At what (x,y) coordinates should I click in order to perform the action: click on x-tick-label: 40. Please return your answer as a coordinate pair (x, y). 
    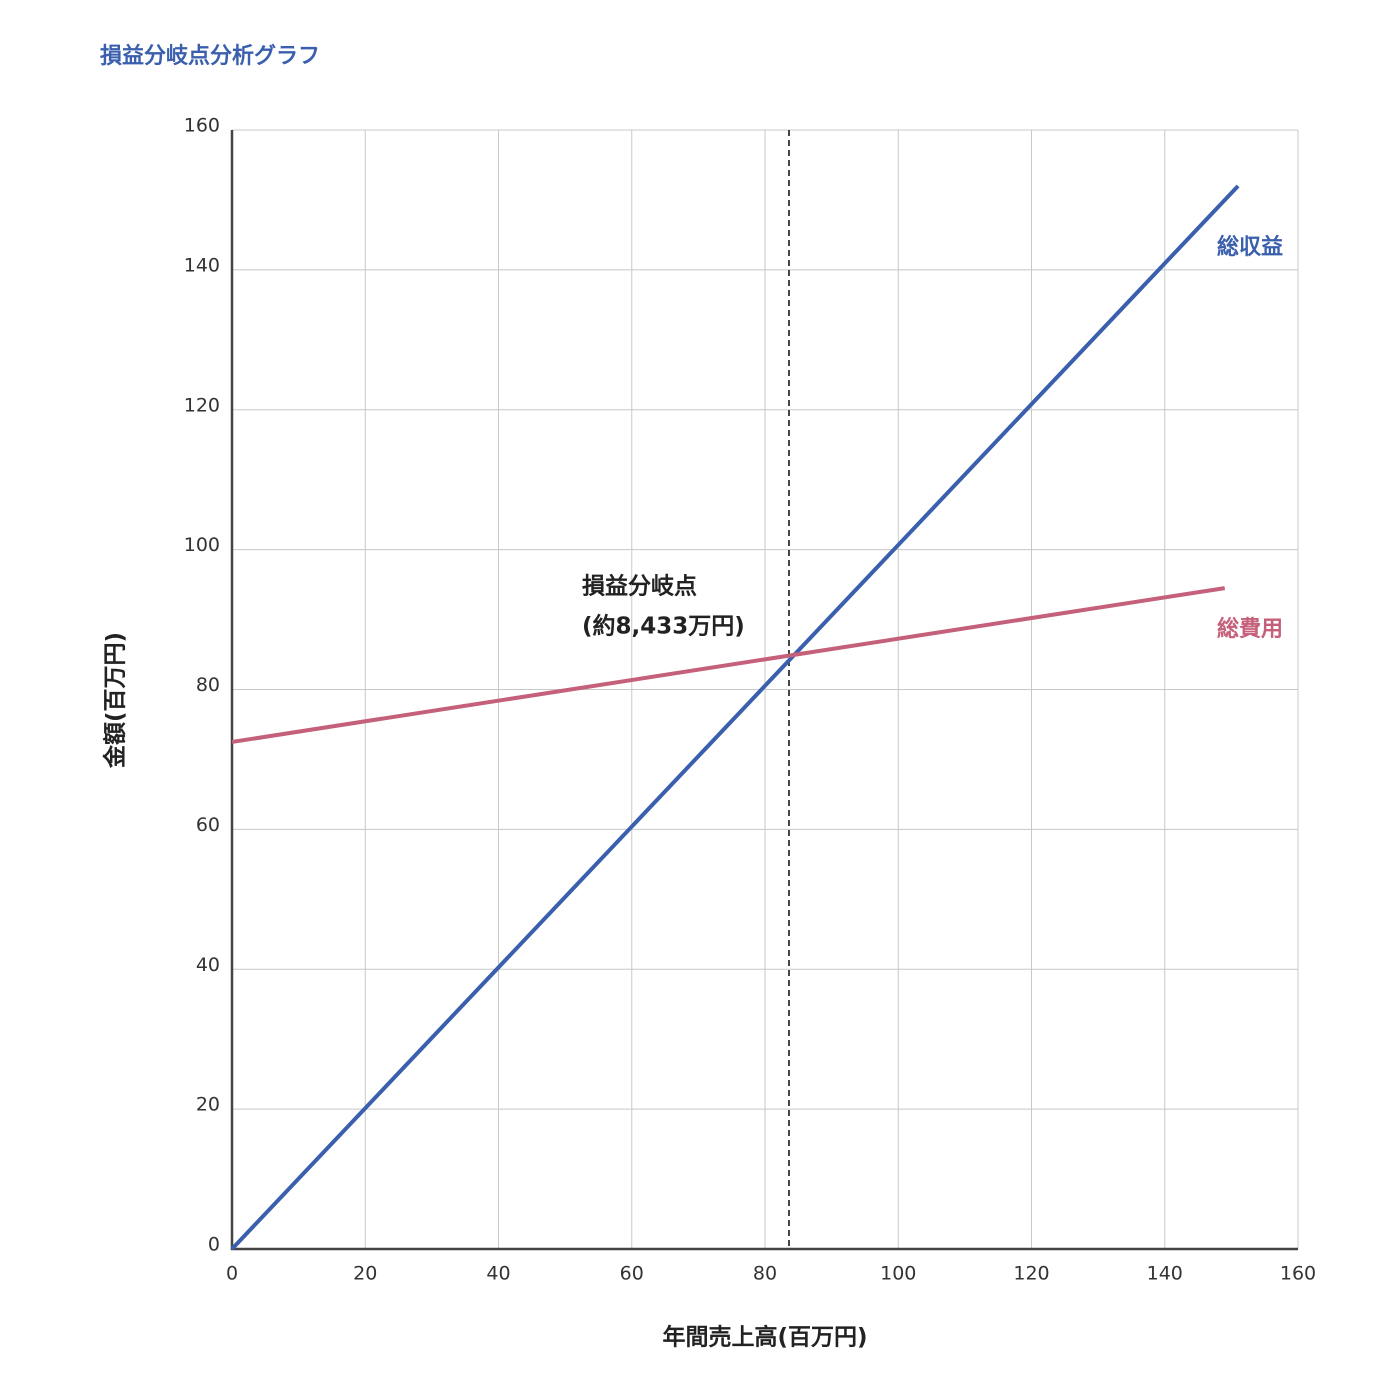
    Looking at the image, I should click on (498, 1274).